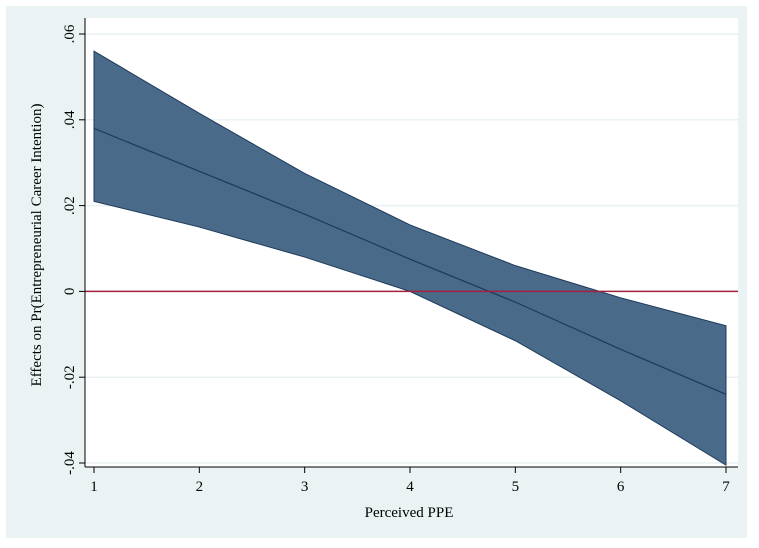  What do you see at coordinates (73, 249) in the screenshot?
I see `y-axis-ticks: -.04 -.02 0 .02 .04 .06` at bounding box center [73, 249].